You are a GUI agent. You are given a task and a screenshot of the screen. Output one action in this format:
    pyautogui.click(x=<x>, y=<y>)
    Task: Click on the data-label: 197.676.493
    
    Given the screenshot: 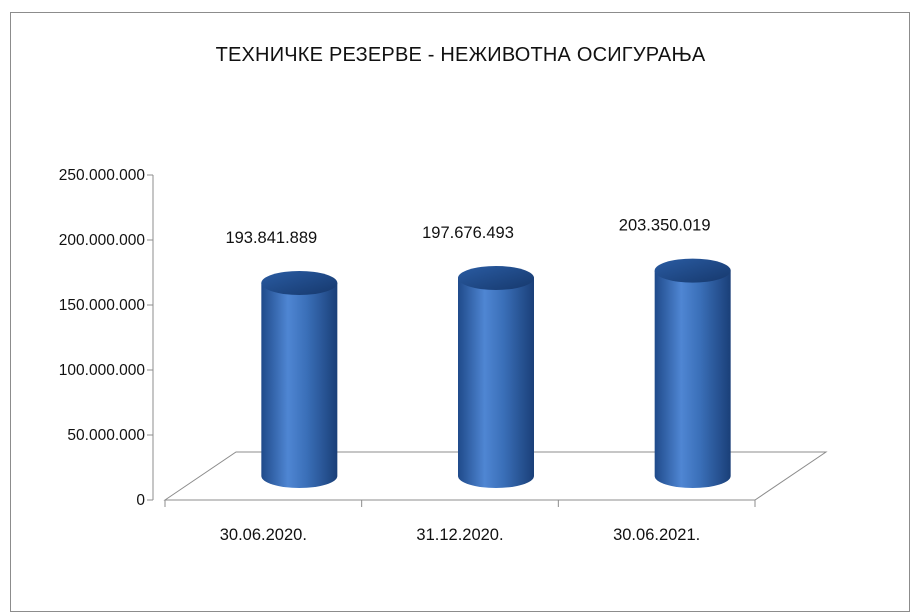 What is the action you would take?
    pyautogui.click(x=468, y=233)
    